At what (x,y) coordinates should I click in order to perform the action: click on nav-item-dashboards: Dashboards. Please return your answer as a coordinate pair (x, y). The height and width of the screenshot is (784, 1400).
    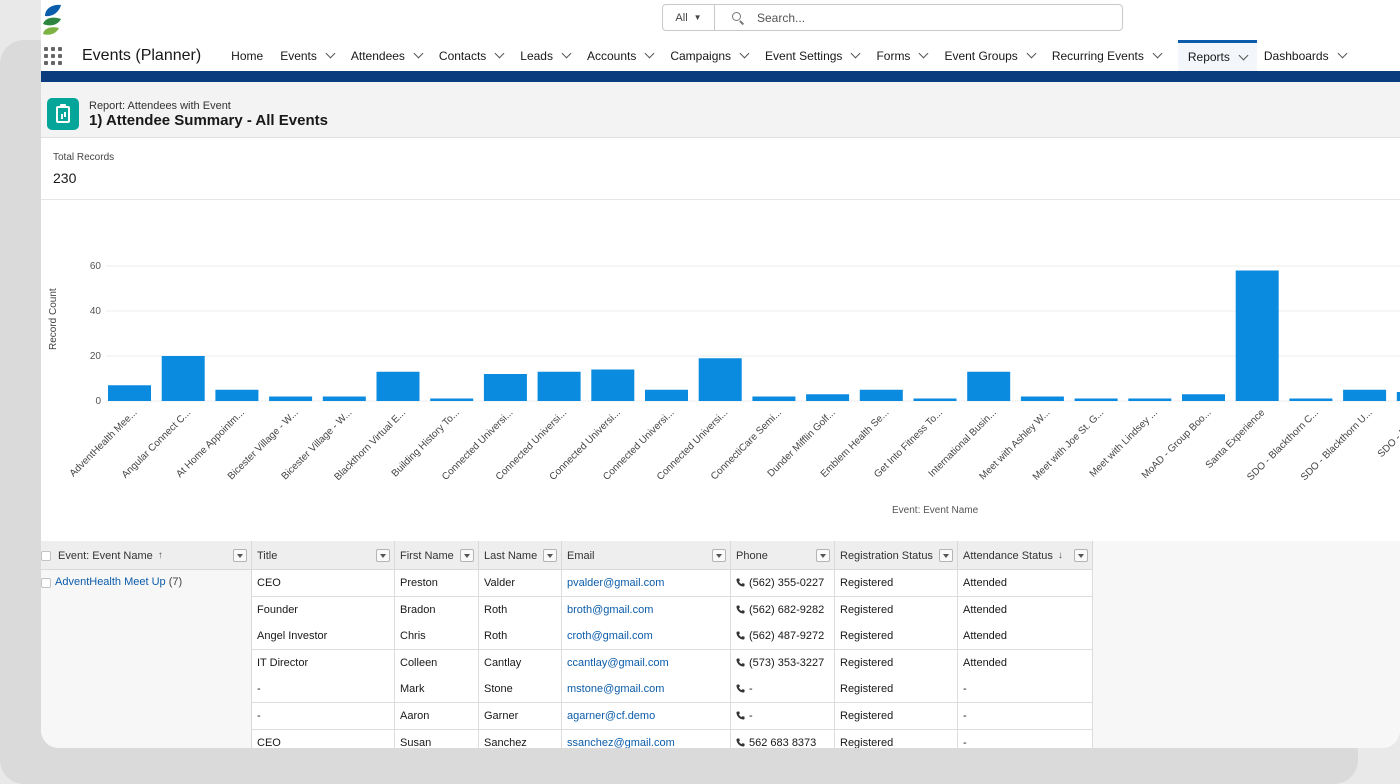
    Looking at the image, I should click on (1310, 55).